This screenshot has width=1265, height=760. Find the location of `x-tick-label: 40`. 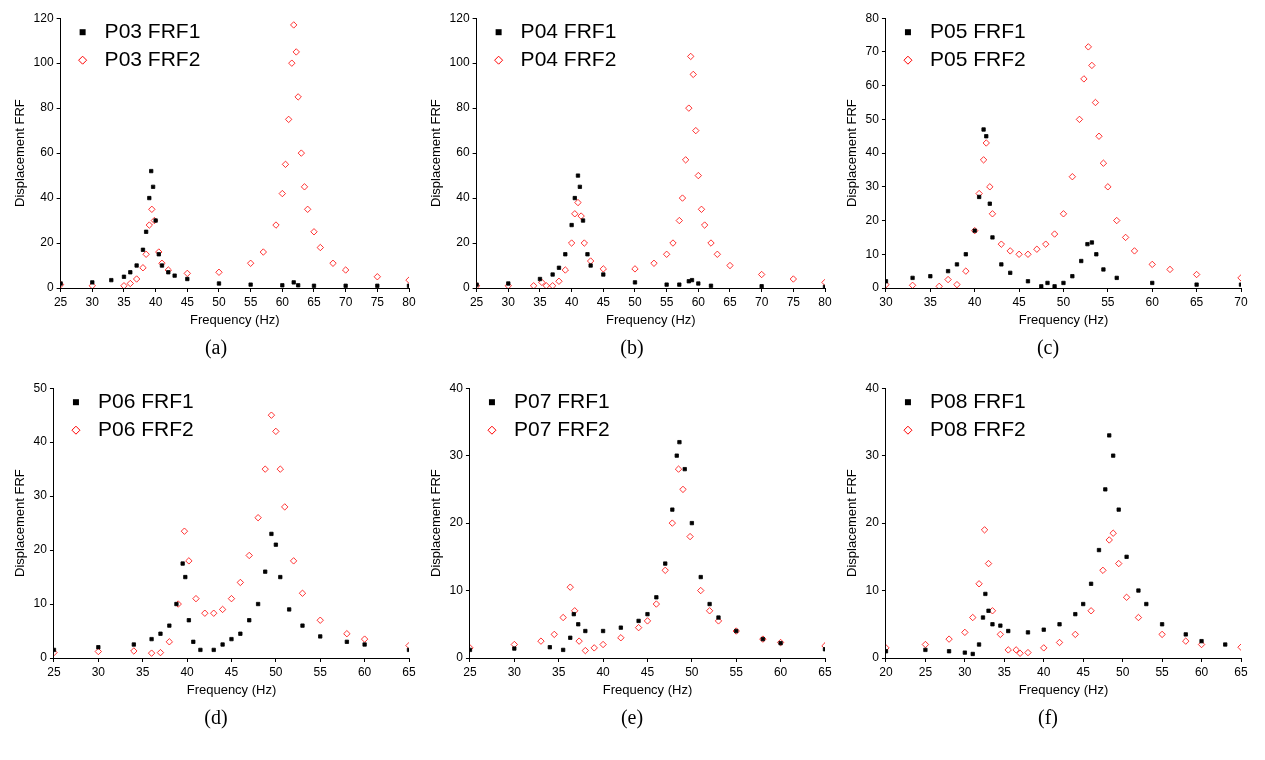

x-tick-label: 40 is located at coordinates (603, 671).